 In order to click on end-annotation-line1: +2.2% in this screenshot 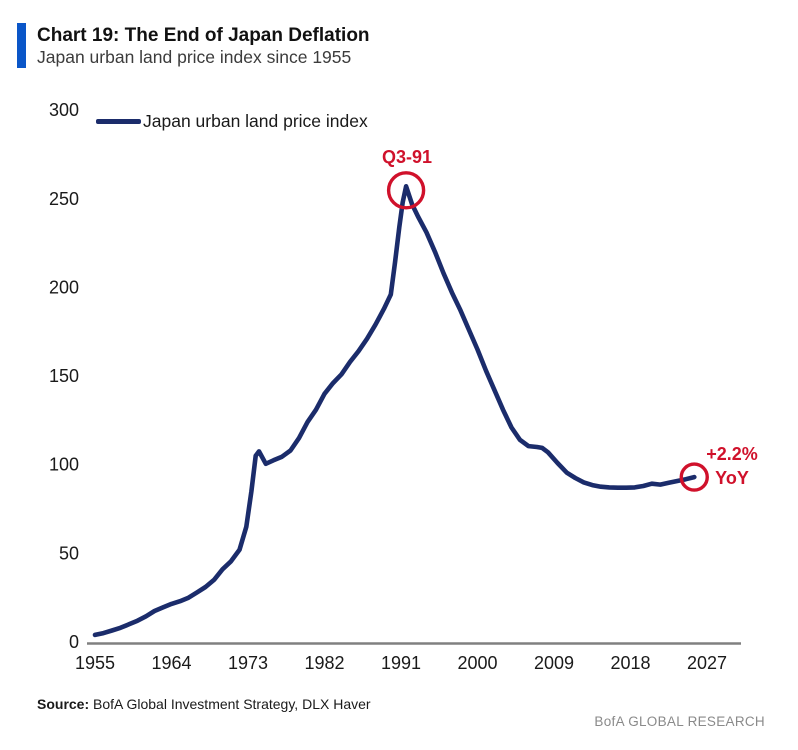, I will do `click(732, 454)`.